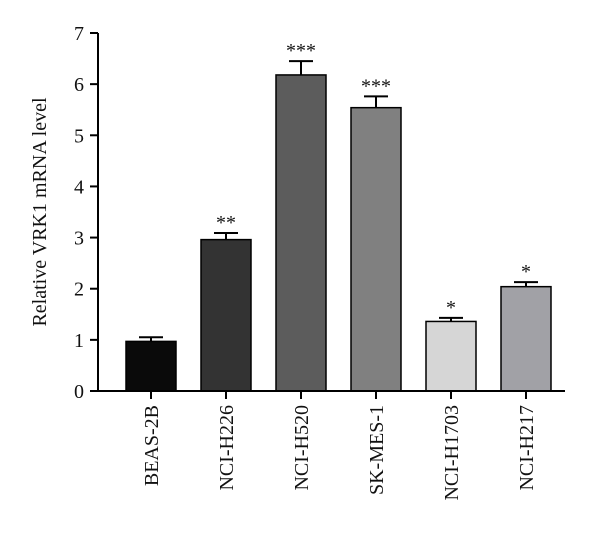  What do you see at coordinates (79, 341) in the screenshot?
I see `y-tick-label: 1` at bounding box center [79, 341].